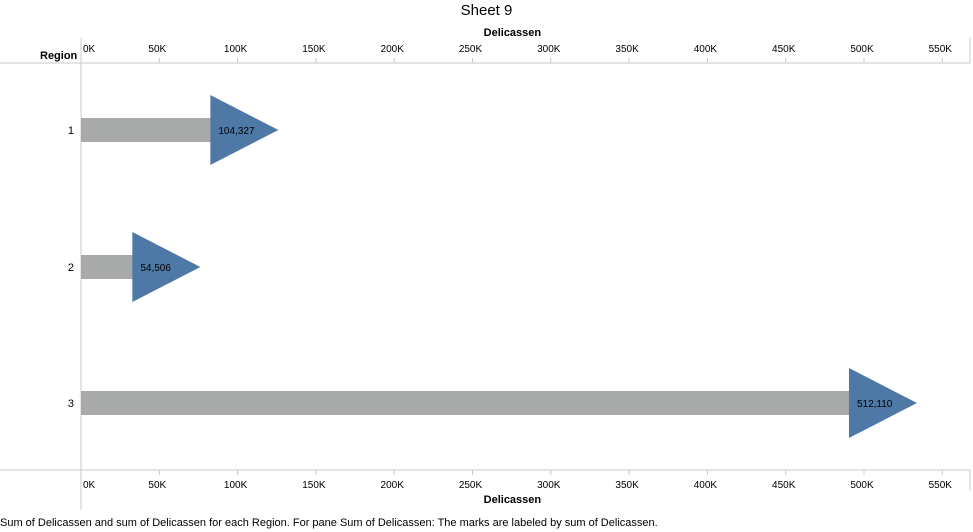 This screenshot has height=532, width=973. Describe the element at coordinates (471, 485) in the screenshot. I see `x-tick-label-bottom: 250K` at that location.